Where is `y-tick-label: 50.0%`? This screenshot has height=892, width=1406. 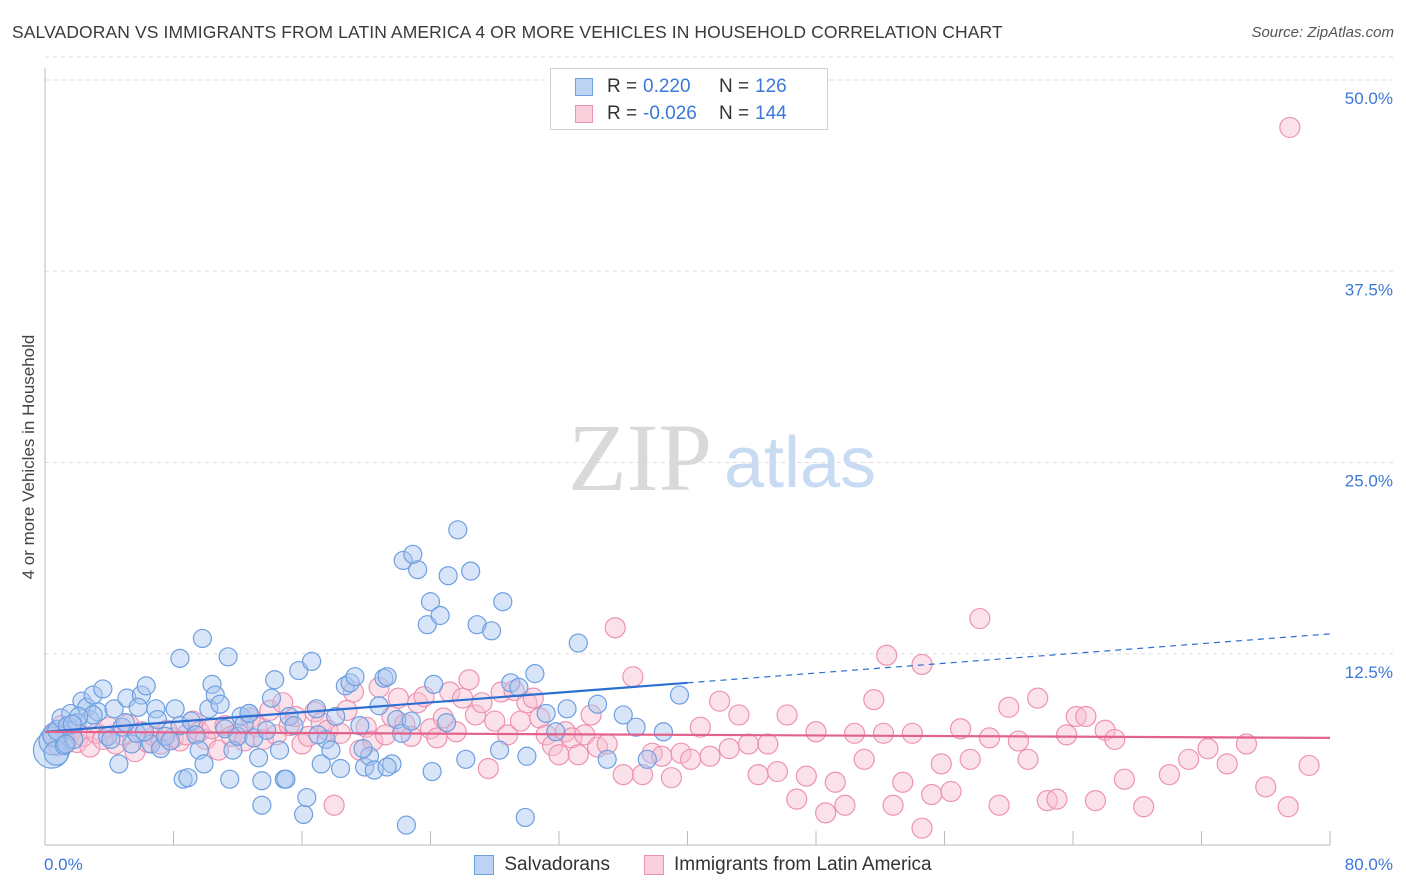
y-tick-label: 50.0% is located at coordinates (1369, 98).